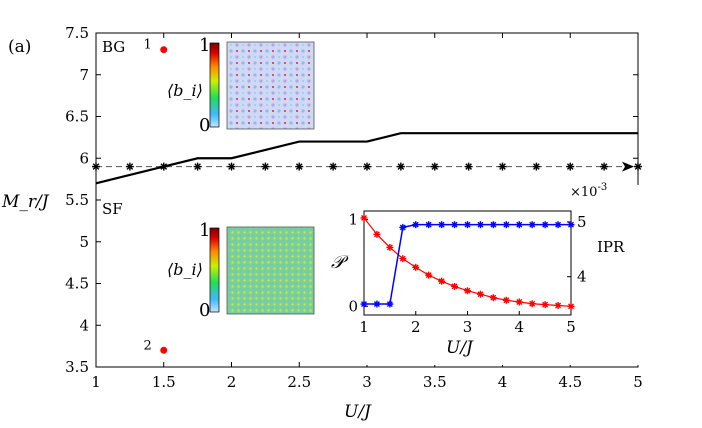  I want to click on inset-exponent: ×10⁻³, so click(588, 191).